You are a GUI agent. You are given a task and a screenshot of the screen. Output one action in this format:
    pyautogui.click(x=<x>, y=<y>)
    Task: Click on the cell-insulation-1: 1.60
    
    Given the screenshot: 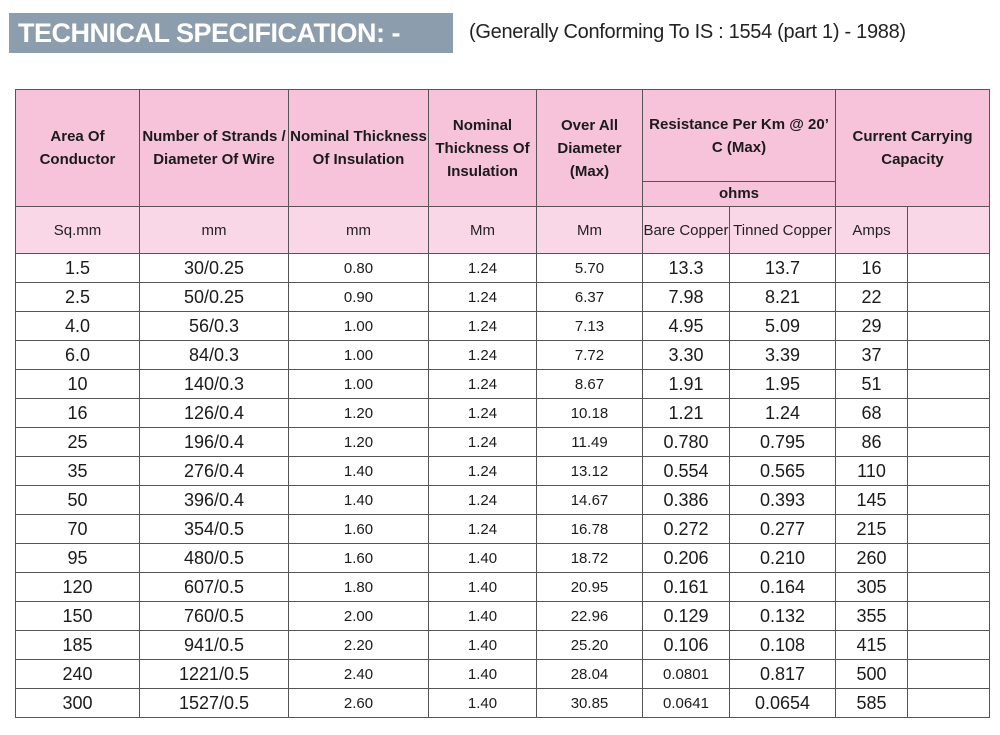 What is the action you would take?
    pyautogui.click(x=358, y=558)
    